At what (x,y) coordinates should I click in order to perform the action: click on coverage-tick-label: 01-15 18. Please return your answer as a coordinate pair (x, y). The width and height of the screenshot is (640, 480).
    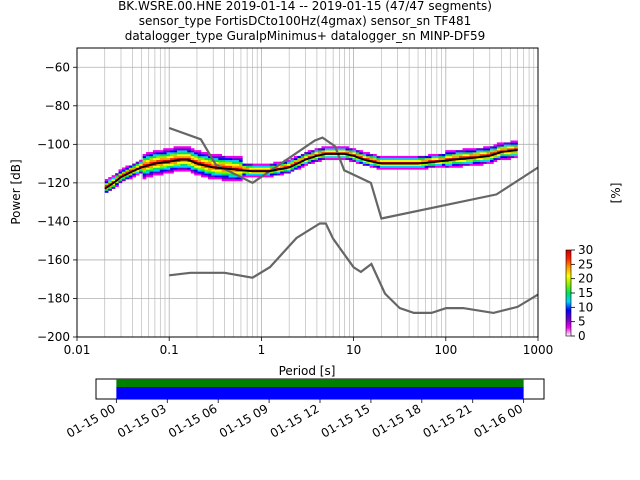
    Looking at the image, I should click on (397, 420).